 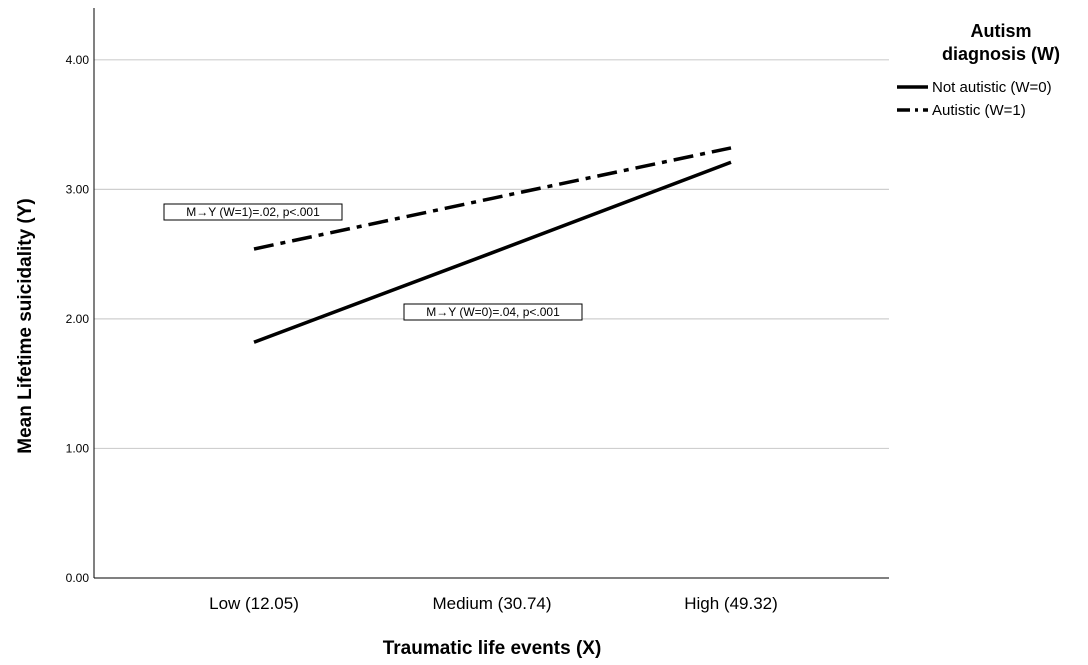 I want to click on series-lines, so click(x=492, y=245).